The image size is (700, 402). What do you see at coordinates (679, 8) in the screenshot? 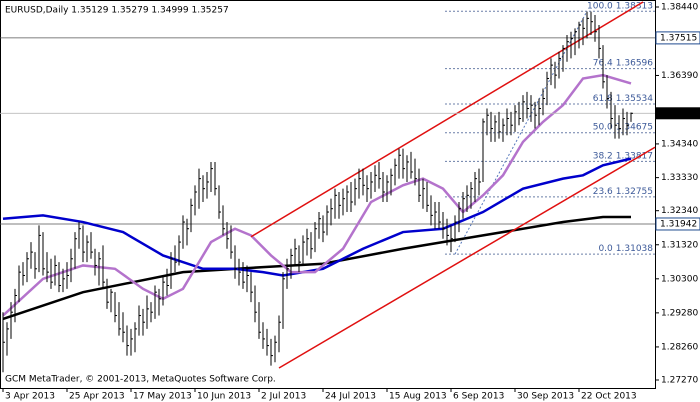
I see `y-tick-label: 1.38440` at bounding box center [679, 8].